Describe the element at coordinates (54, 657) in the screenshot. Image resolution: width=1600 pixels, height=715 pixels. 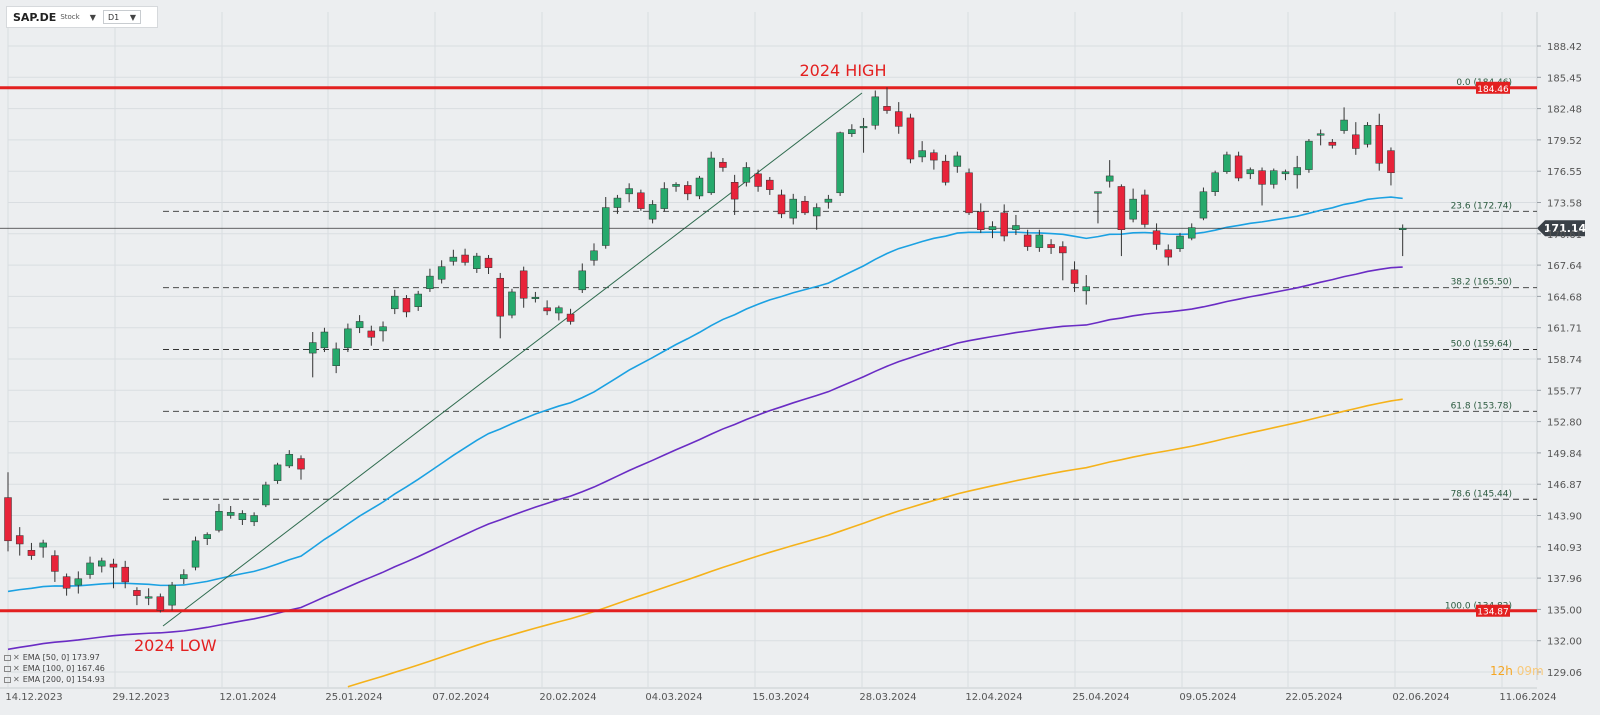
I see `legend-ema50: ✕ EMA [50, 0] 173.97` at that location.